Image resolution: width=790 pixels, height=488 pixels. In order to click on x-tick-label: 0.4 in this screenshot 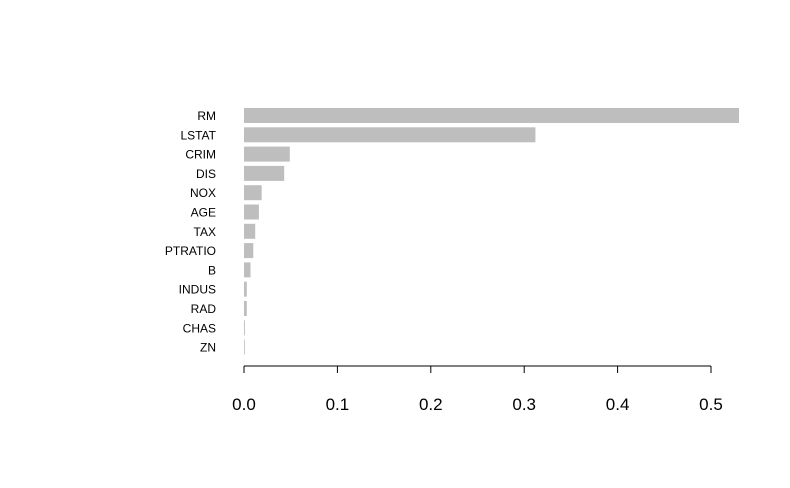, I will do `click(618, 404)`.